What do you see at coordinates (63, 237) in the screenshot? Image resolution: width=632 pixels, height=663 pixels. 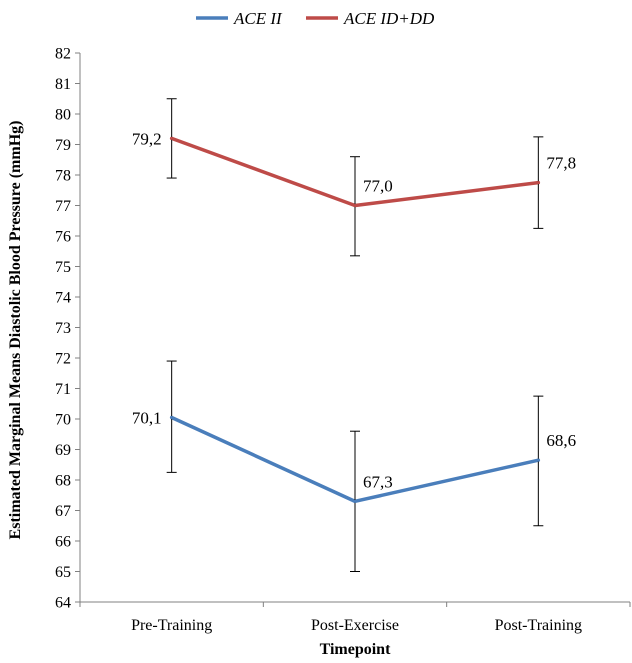 I see `y-tick-label: 76` at bounding box center [63, 237].